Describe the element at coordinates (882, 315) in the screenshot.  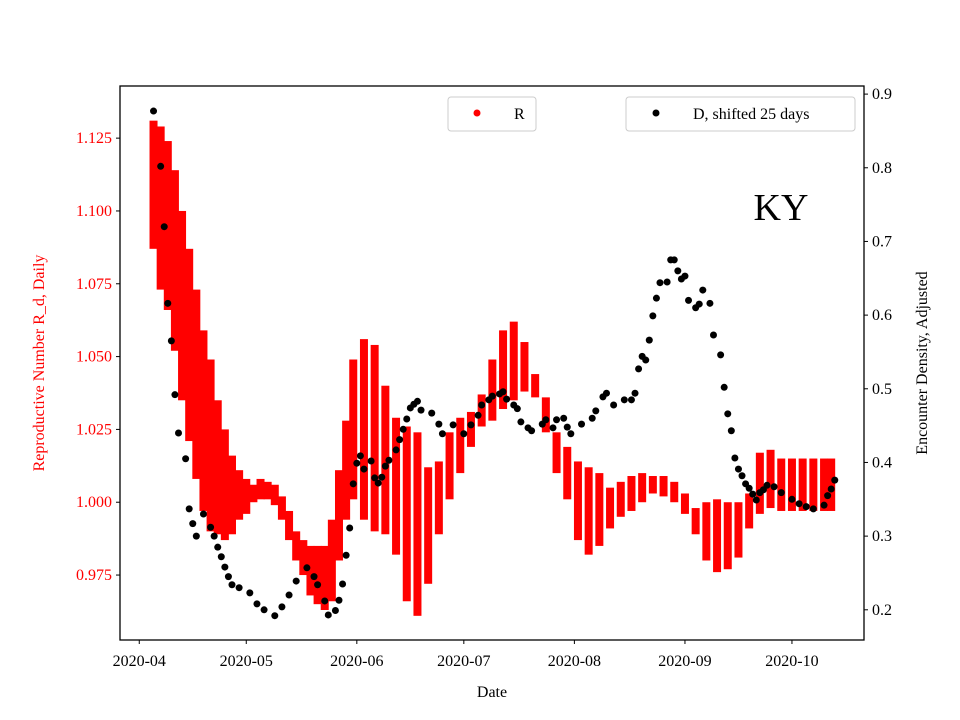
I see `right-y-tick-label: 0.6` at that location.